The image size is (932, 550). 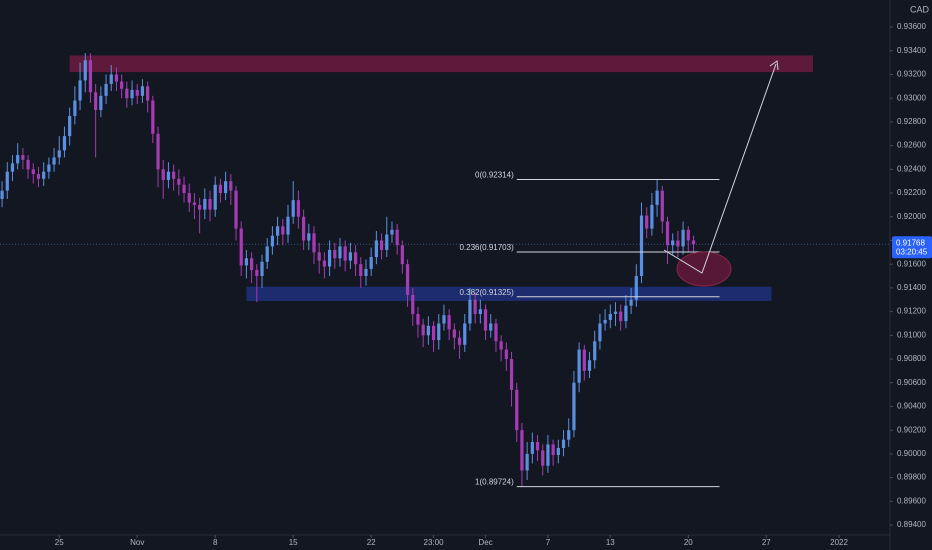 I want to click on fib-label: 1(0.89724), so click(x=494, y=482).